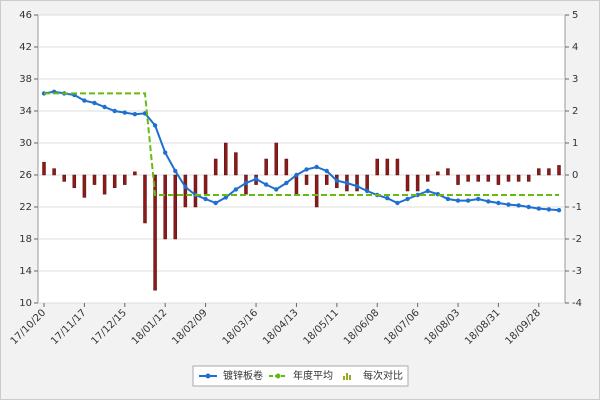 This screenshot has width=600, height=404. I want to click on y2-tick-label: 0, so click(575, 175).